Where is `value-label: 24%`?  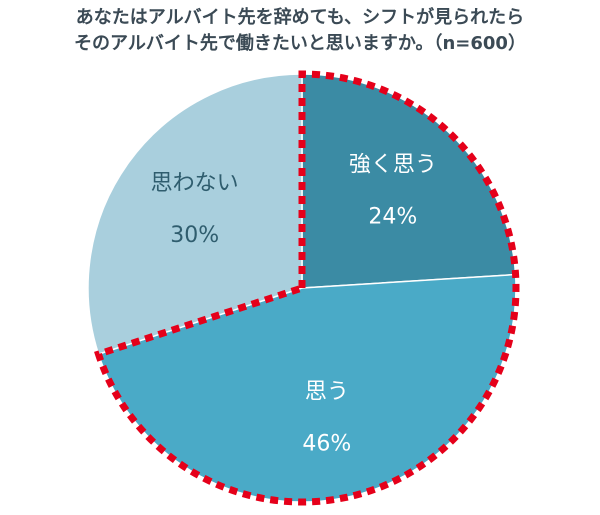
value-label: 24% is located at coordinates (392, 216).